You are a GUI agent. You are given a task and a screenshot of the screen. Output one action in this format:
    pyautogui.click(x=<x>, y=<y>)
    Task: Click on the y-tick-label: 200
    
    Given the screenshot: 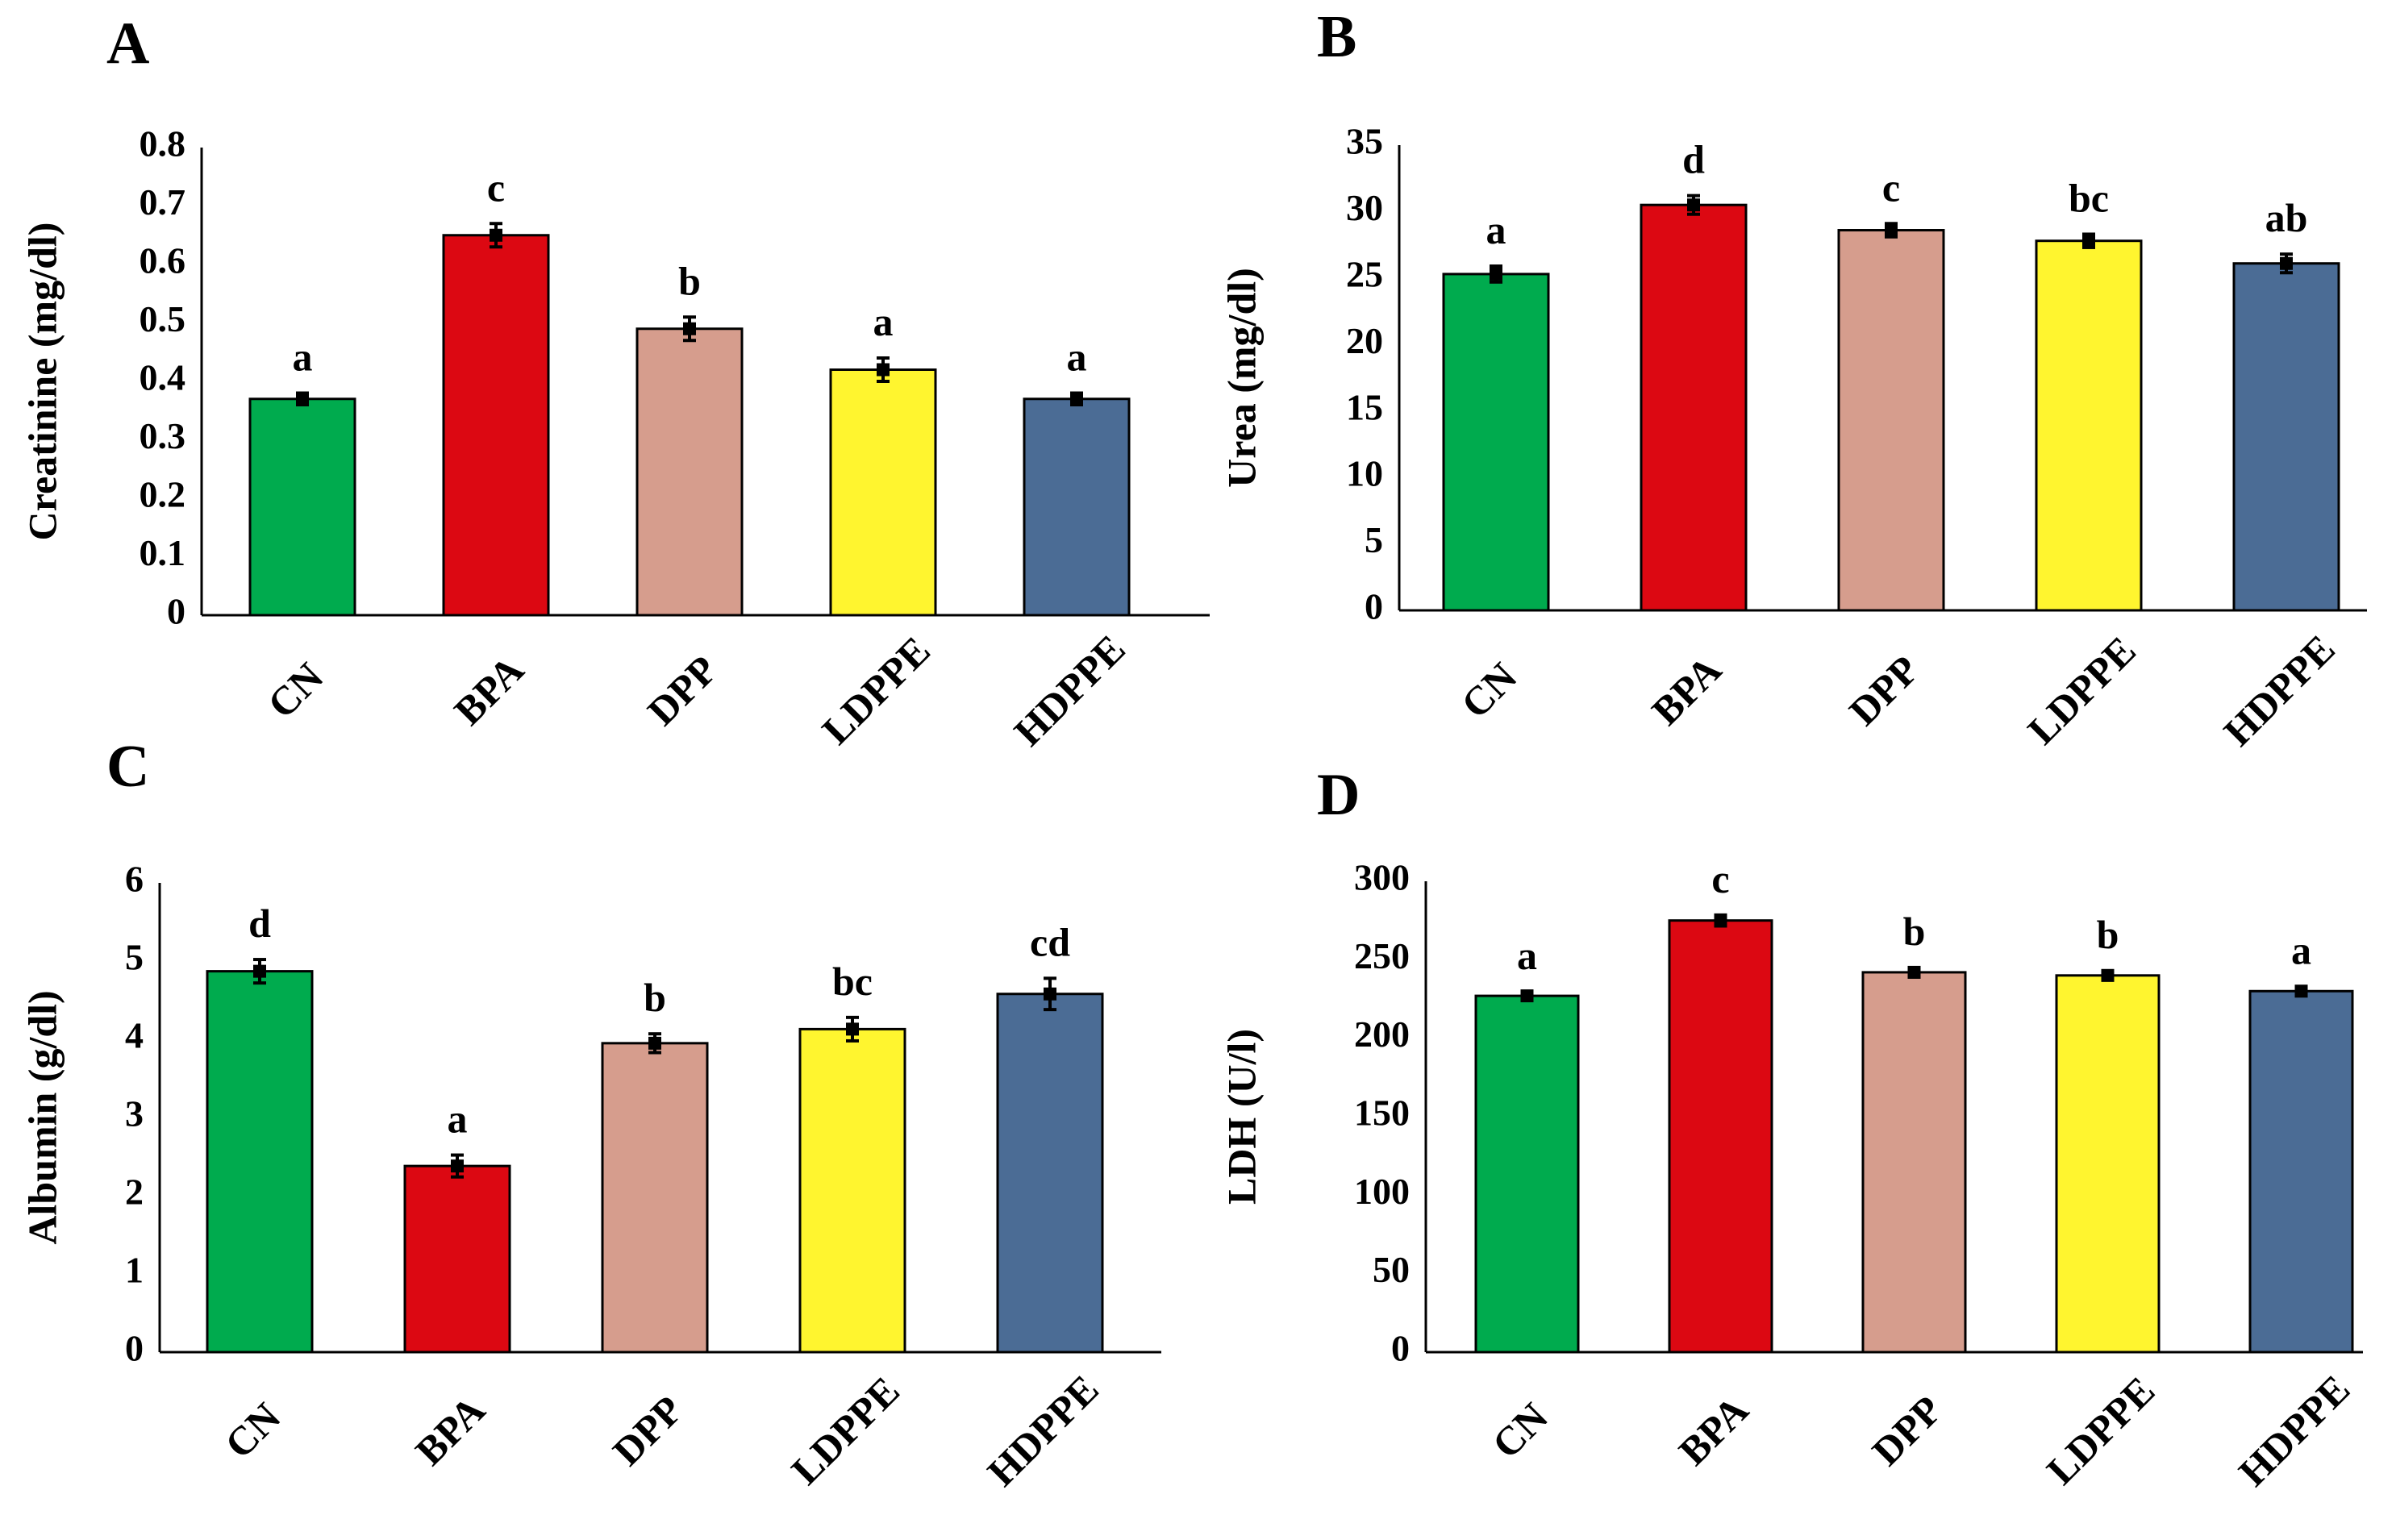 What is the action you would take?
    pyautogui.click(x=1382, y=1034)
    